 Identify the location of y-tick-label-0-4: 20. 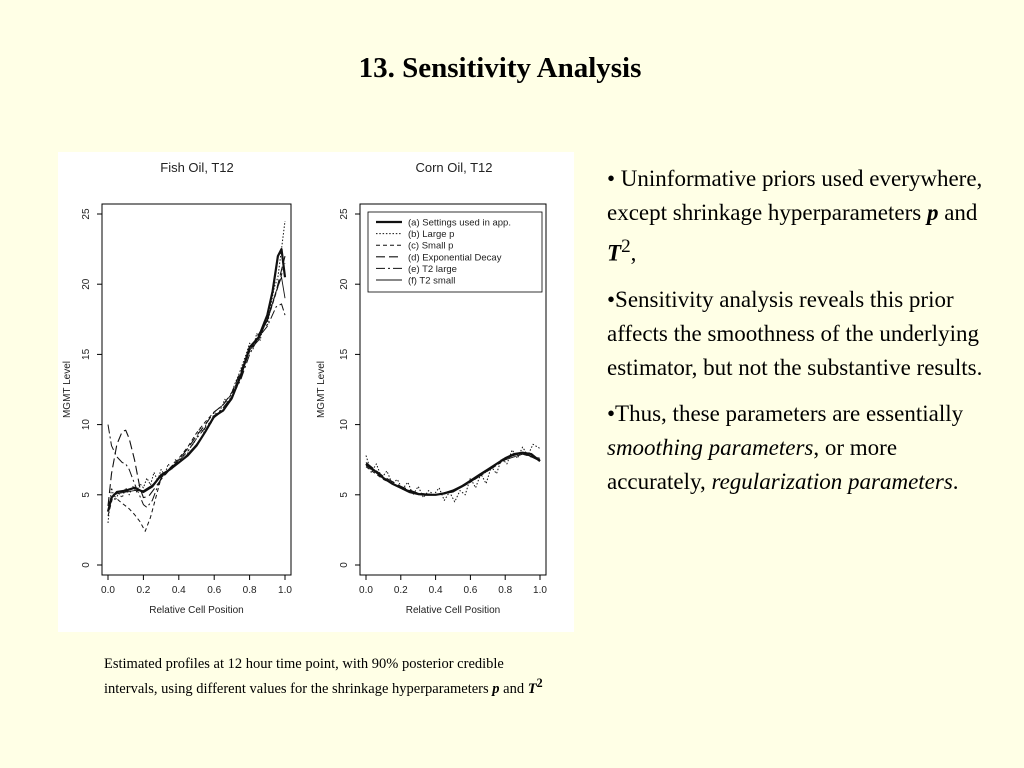
(86, 284).